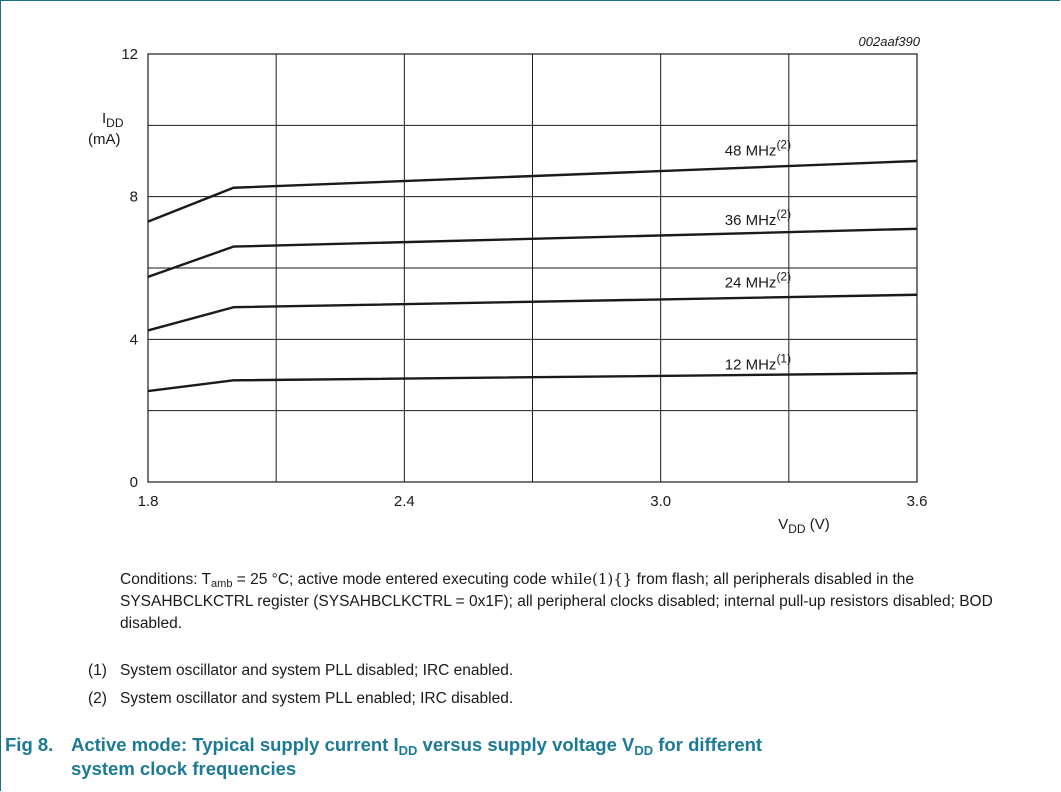 The image size is (1061, 792). What do you see at coordinates (148, 501) in the screenshot?
I see `x-tick-label: 1.8` at bounding box center [148, 501].